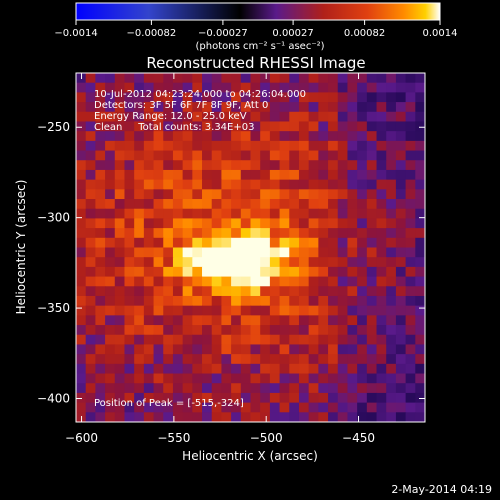 This screenshot has height=500, width=500. What do you see at coordinates (53, 218) in the screenshot?
I see `y-tick-label: −300` at bounding box center [53, 218].